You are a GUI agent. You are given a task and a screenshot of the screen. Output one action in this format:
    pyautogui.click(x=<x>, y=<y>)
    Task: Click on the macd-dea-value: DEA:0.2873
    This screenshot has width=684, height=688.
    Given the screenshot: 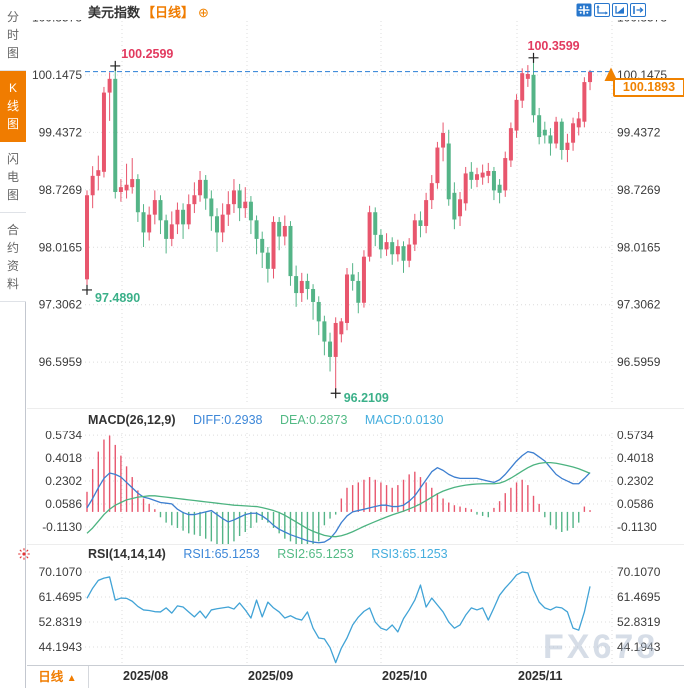 What is the action you would take?
    pyautogui.click(x=313, y=420)
    